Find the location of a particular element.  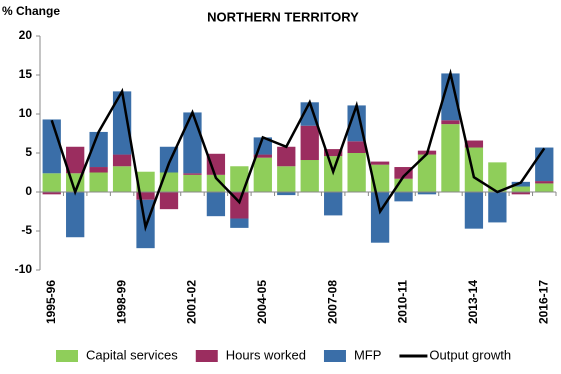

x-tick-label: 2013-14 is located at coordinates (473, 302).